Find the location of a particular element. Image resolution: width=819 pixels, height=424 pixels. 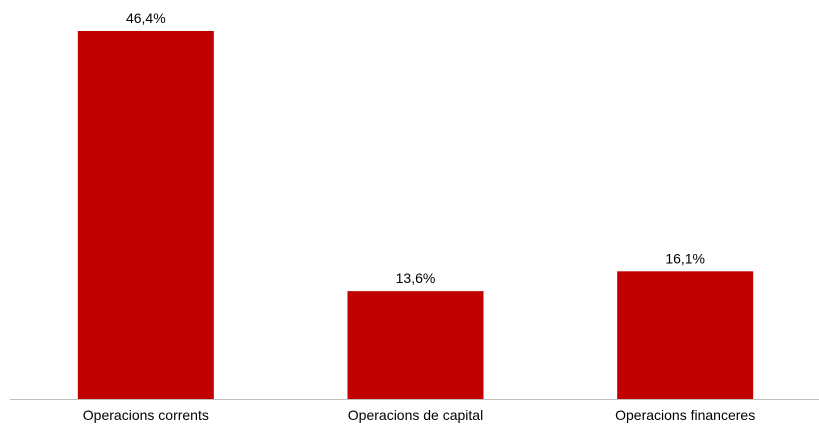

data-label: 16,1% is located at coordinates (685, 258).